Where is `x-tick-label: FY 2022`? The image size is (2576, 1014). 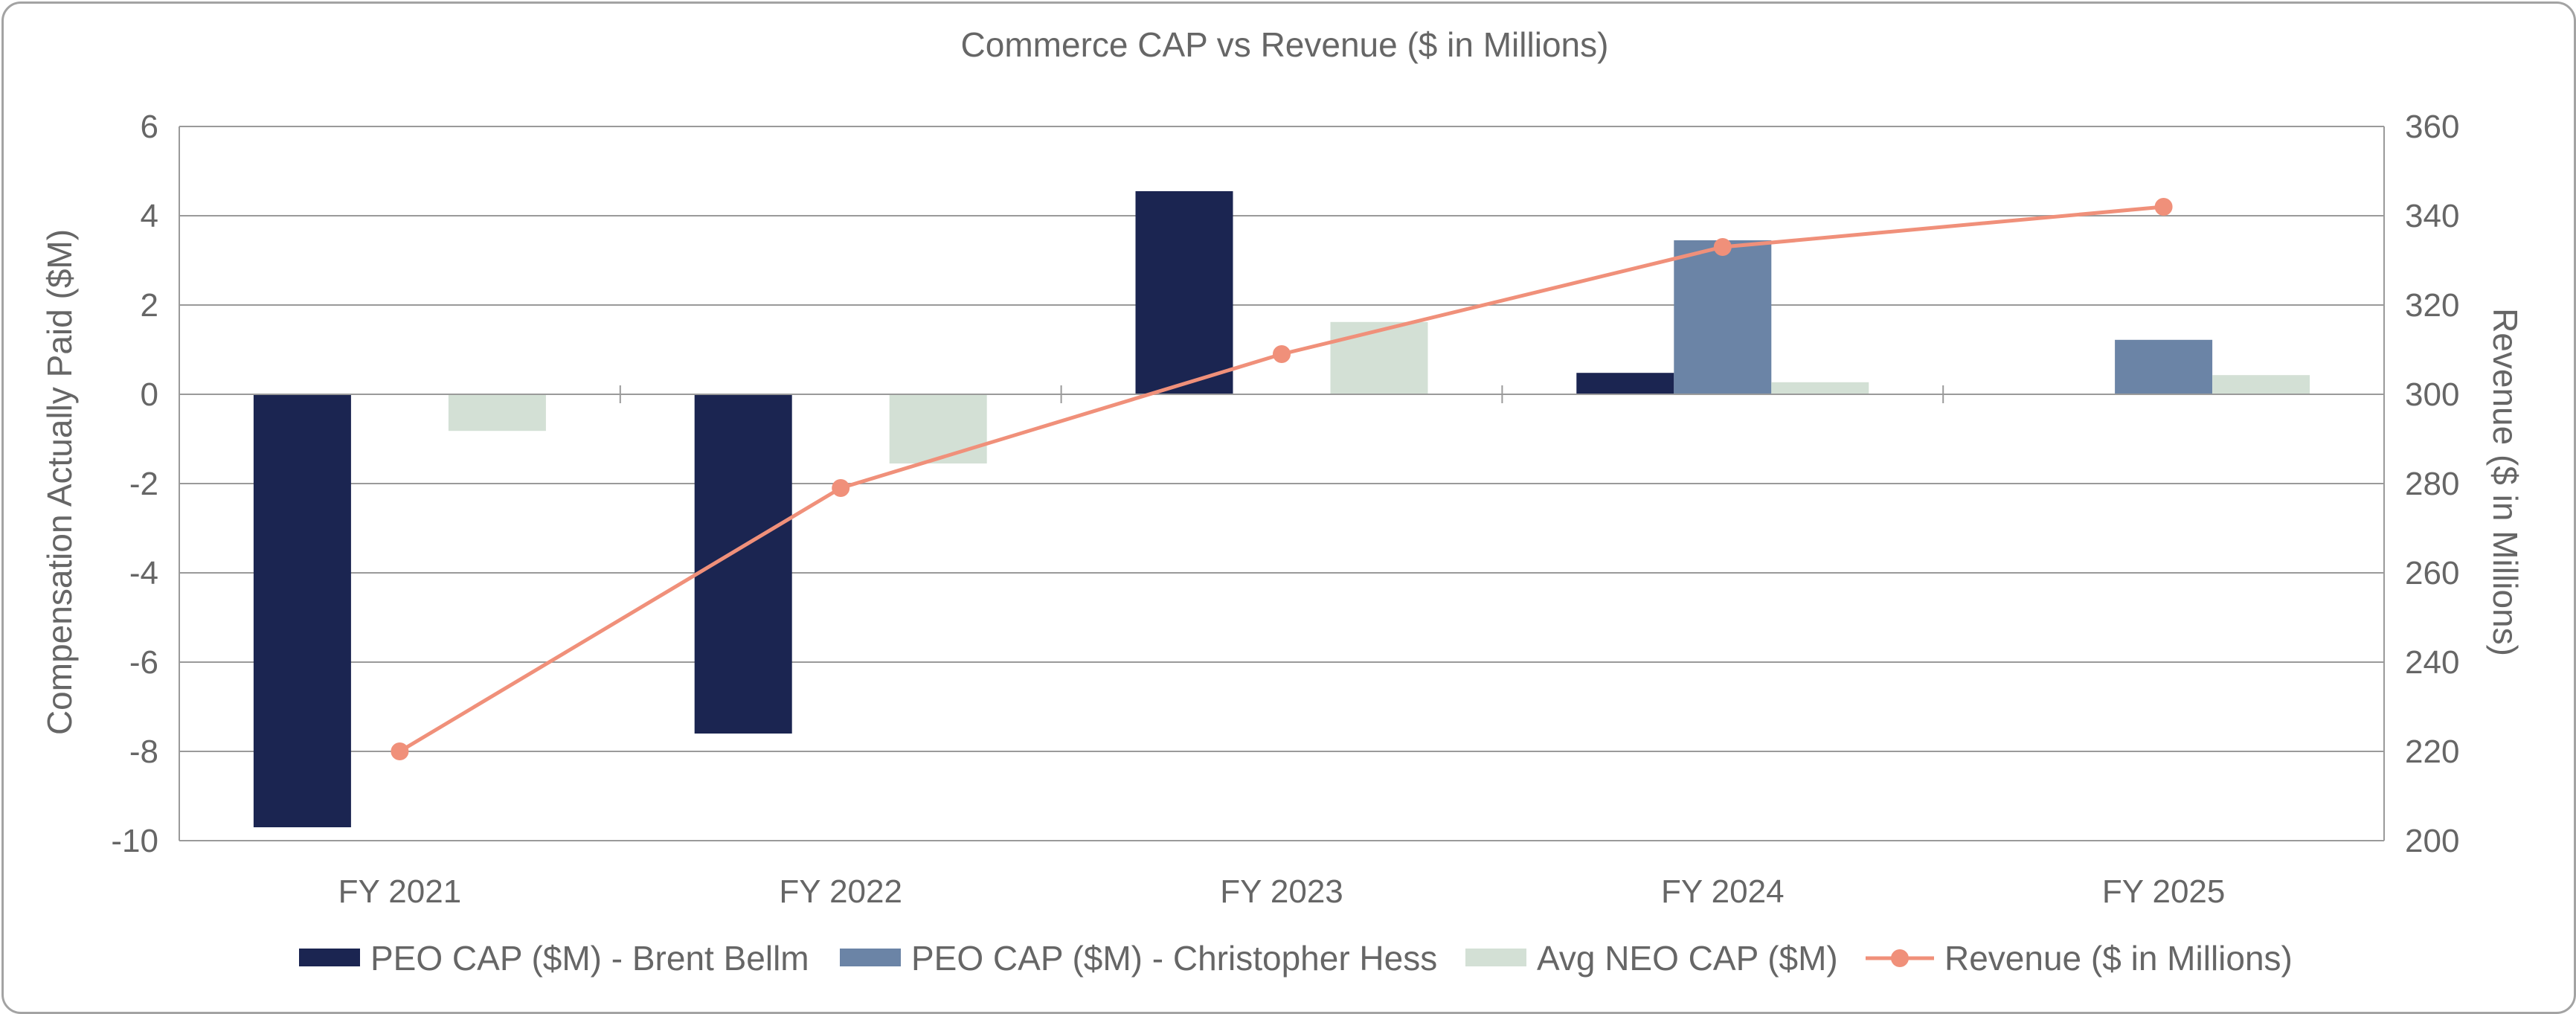 x-tick-label: FY 2022 is located at coordinates (840, 891).